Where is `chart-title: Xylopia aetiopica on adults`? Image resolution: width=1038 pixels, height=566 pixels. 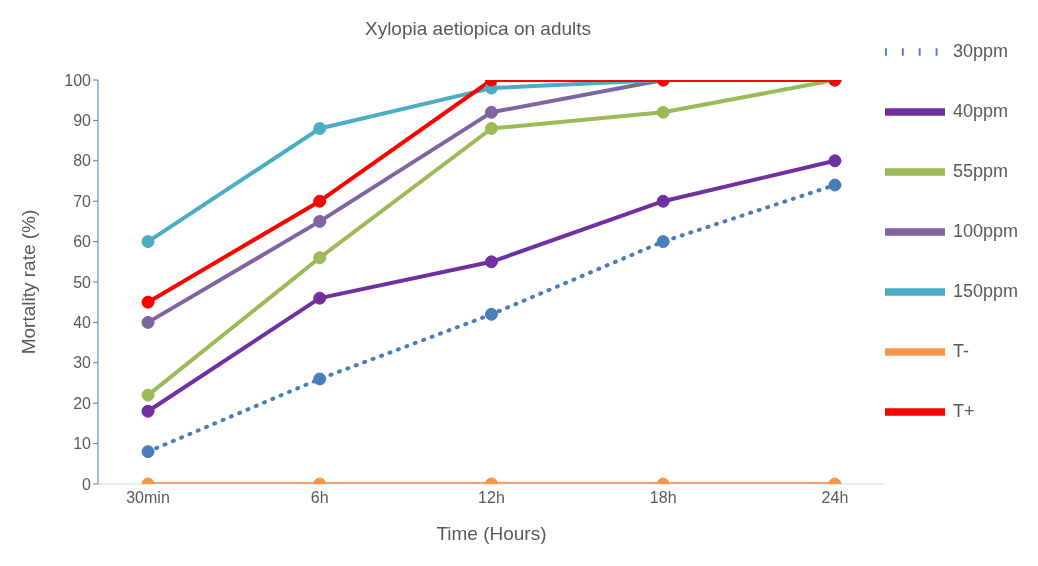
chart-title: Xylopia aetiopica on adults is located at coordinates (477, 29).